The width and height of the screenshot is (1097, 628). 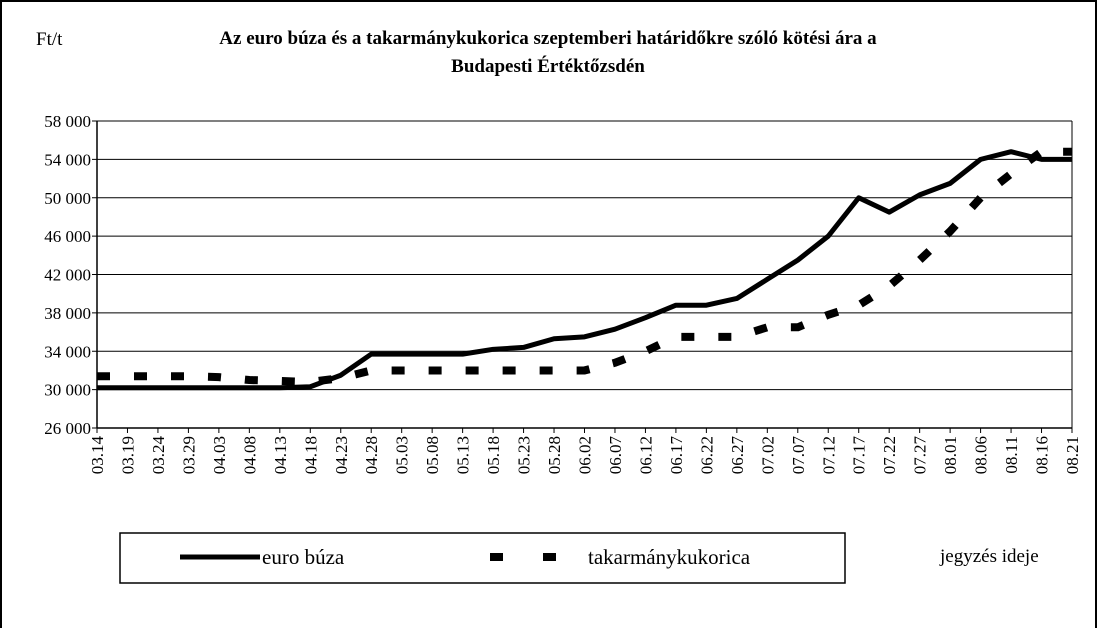 I want to click on legend-label: euro búza, so click(x=303, y=557).